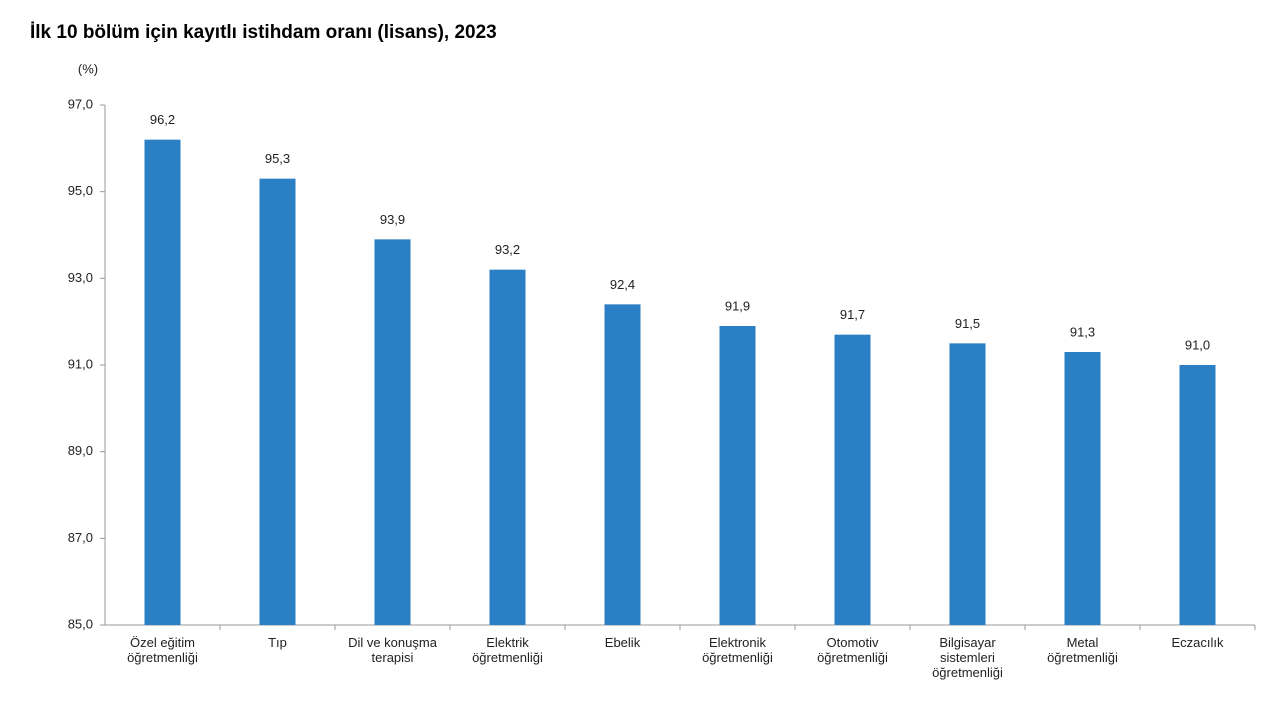  Describe the element at coordinates (852, 650) in the screenshot. I see `x-tick-label: Otomotiv öğretmenliği` at that location.